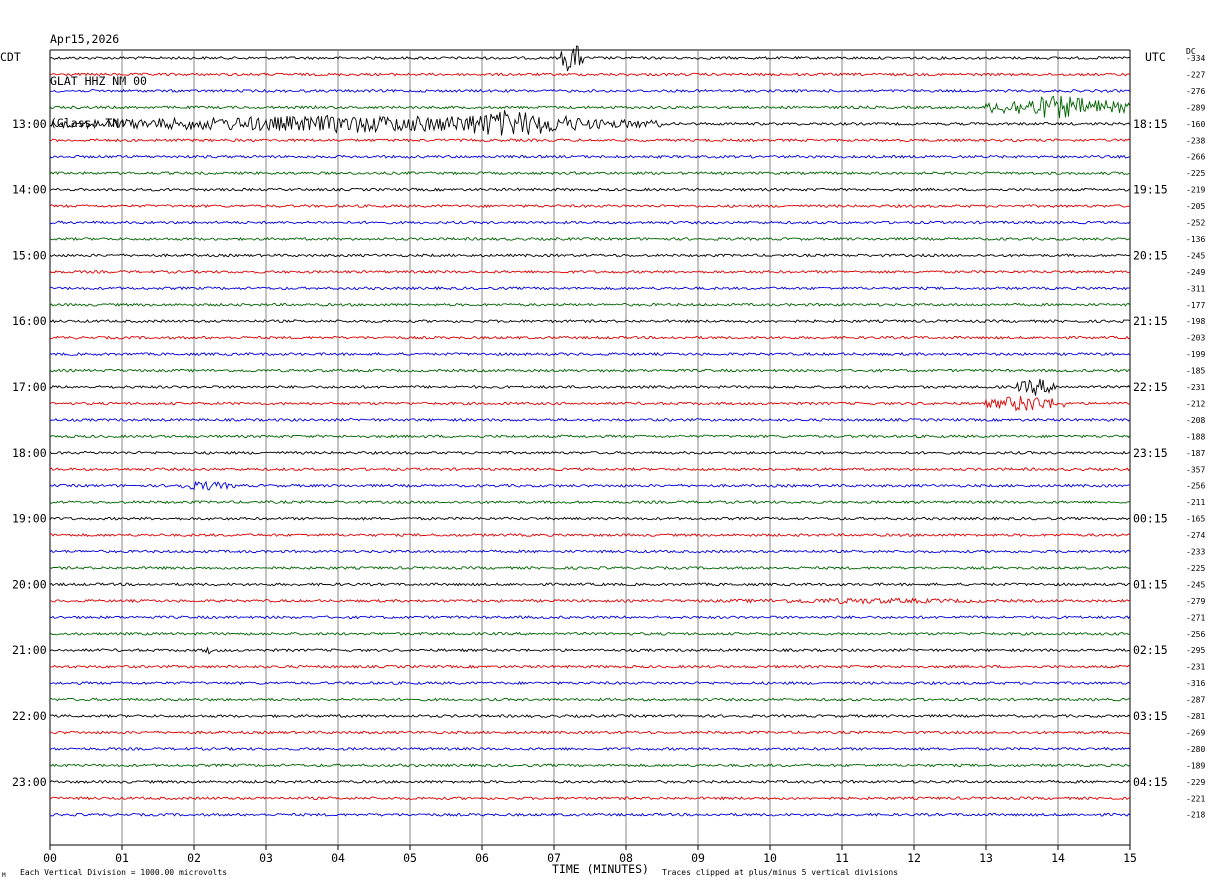  I want to click on dc-offset-label: -199, so click(1195, 354).